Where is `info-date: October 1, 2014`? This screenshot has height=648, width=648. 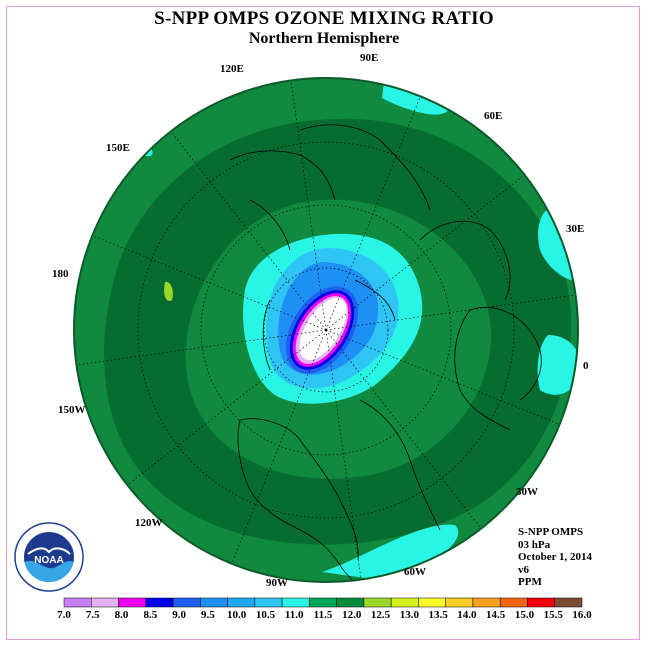 info-date: October 1, 2014 is located at coordinates (555, 557).